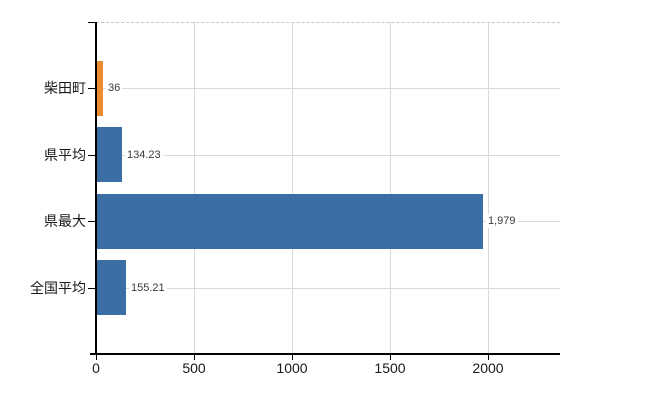 This screenshot has width=650, height=400. What do you see at coordinates (65, 155) in the screenshot?
I see `category-label: 県平均` at bounding box center [65, 155].